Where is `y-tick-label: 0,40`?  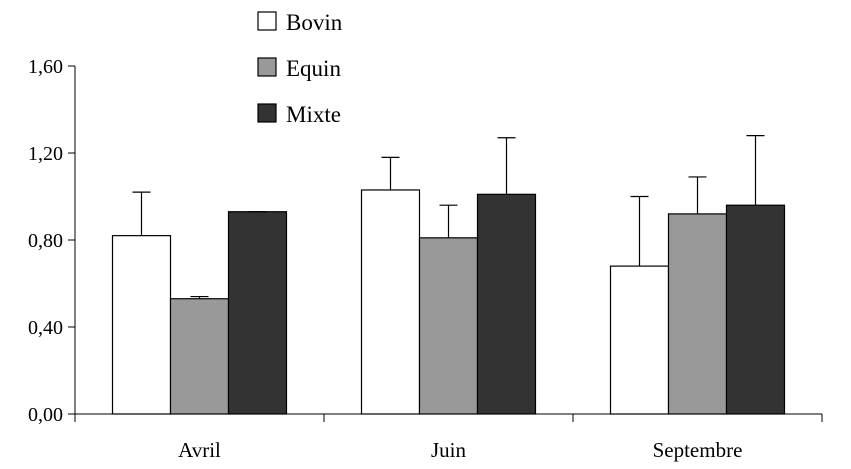
y-tick-label: 0,40 is located at coordinates (45, 328).